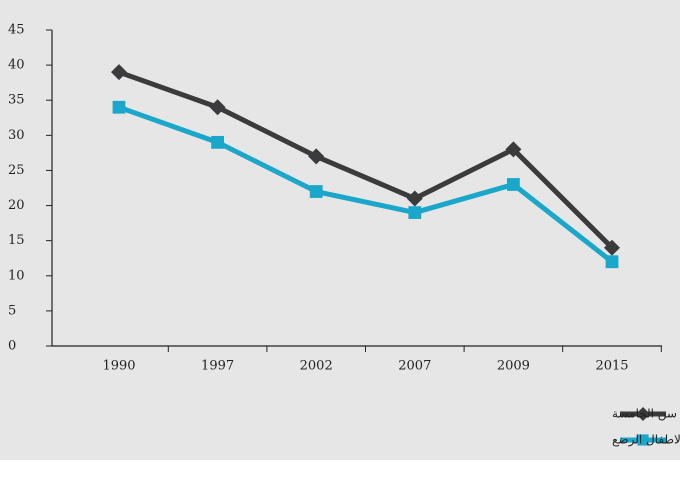 The width and height of the screenshot is (680, 489). What do you see at coordinates (316, 366) in the screenshot?
I see `x-tick-label: 2002` at bounding box center [316, 366].